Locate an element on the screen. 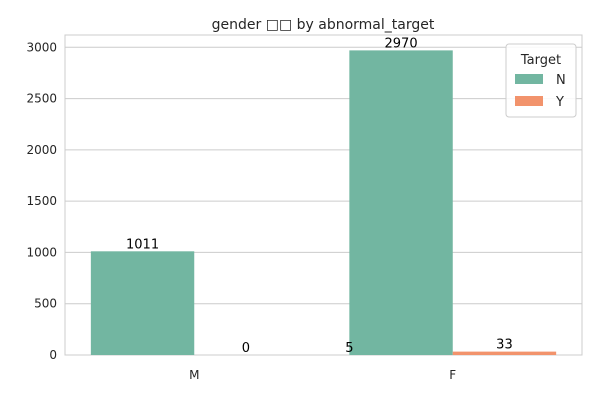 The image size is (600, 400). legend: Target NY is located at coordinates (541, 80).